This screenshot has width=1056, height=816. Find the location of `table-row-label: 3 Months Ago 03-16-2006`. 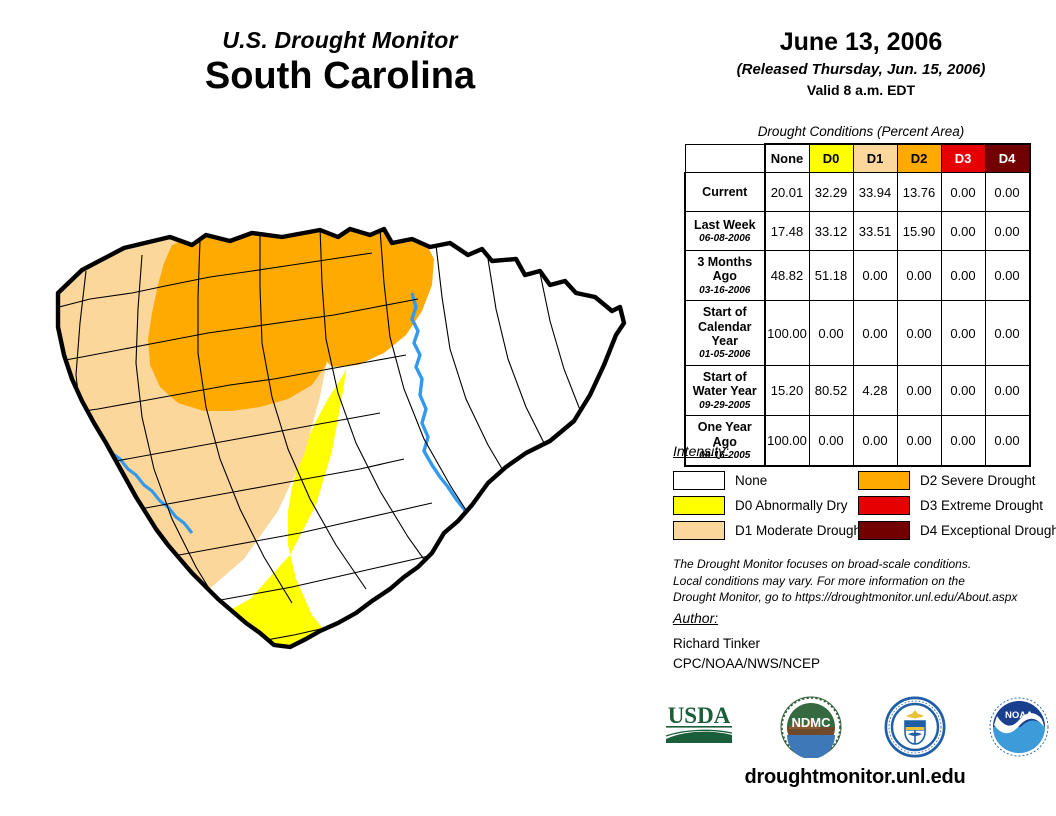

table-row-label: 3 Months Ago 03-16-2006 is located at coordinates (725, 275).